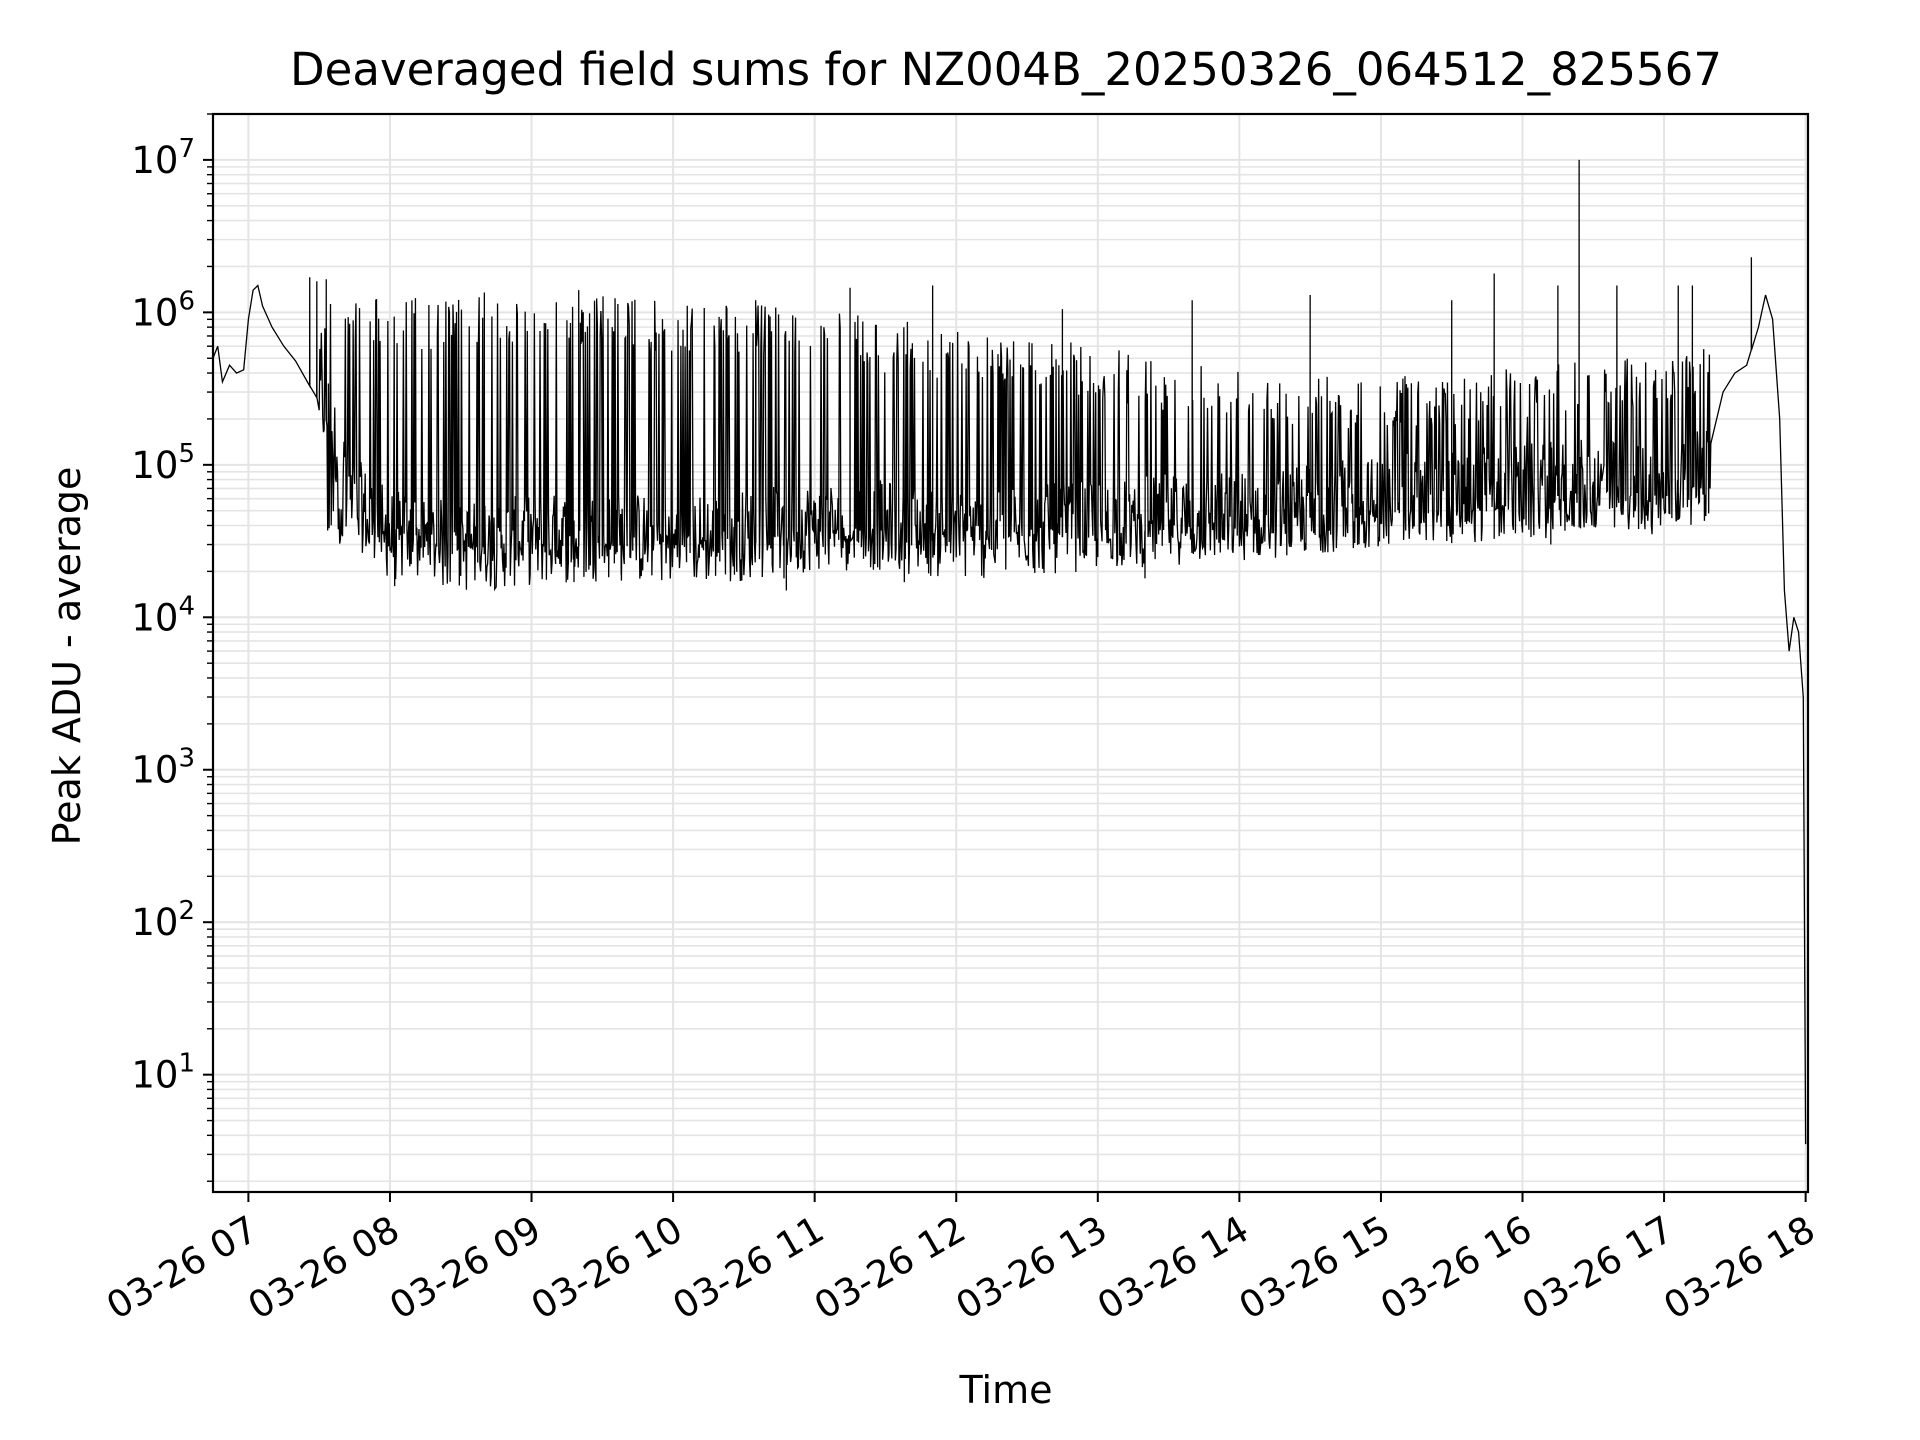 This screenshot has height=1440, width=1920. What do you see at coordinates (1032, 1268) in the screenshot?
I see `x-tick-label: 03-26 13` at bounding box center [1032, 1268].